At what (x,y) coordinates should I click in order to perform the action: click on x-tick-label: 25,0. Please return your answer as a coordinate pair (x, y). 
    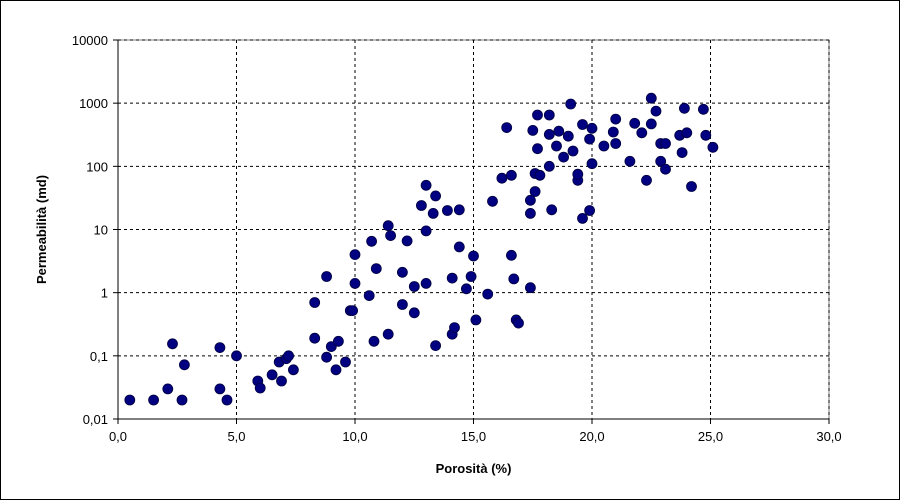
    Looking at the image, I should click on (710, 436).